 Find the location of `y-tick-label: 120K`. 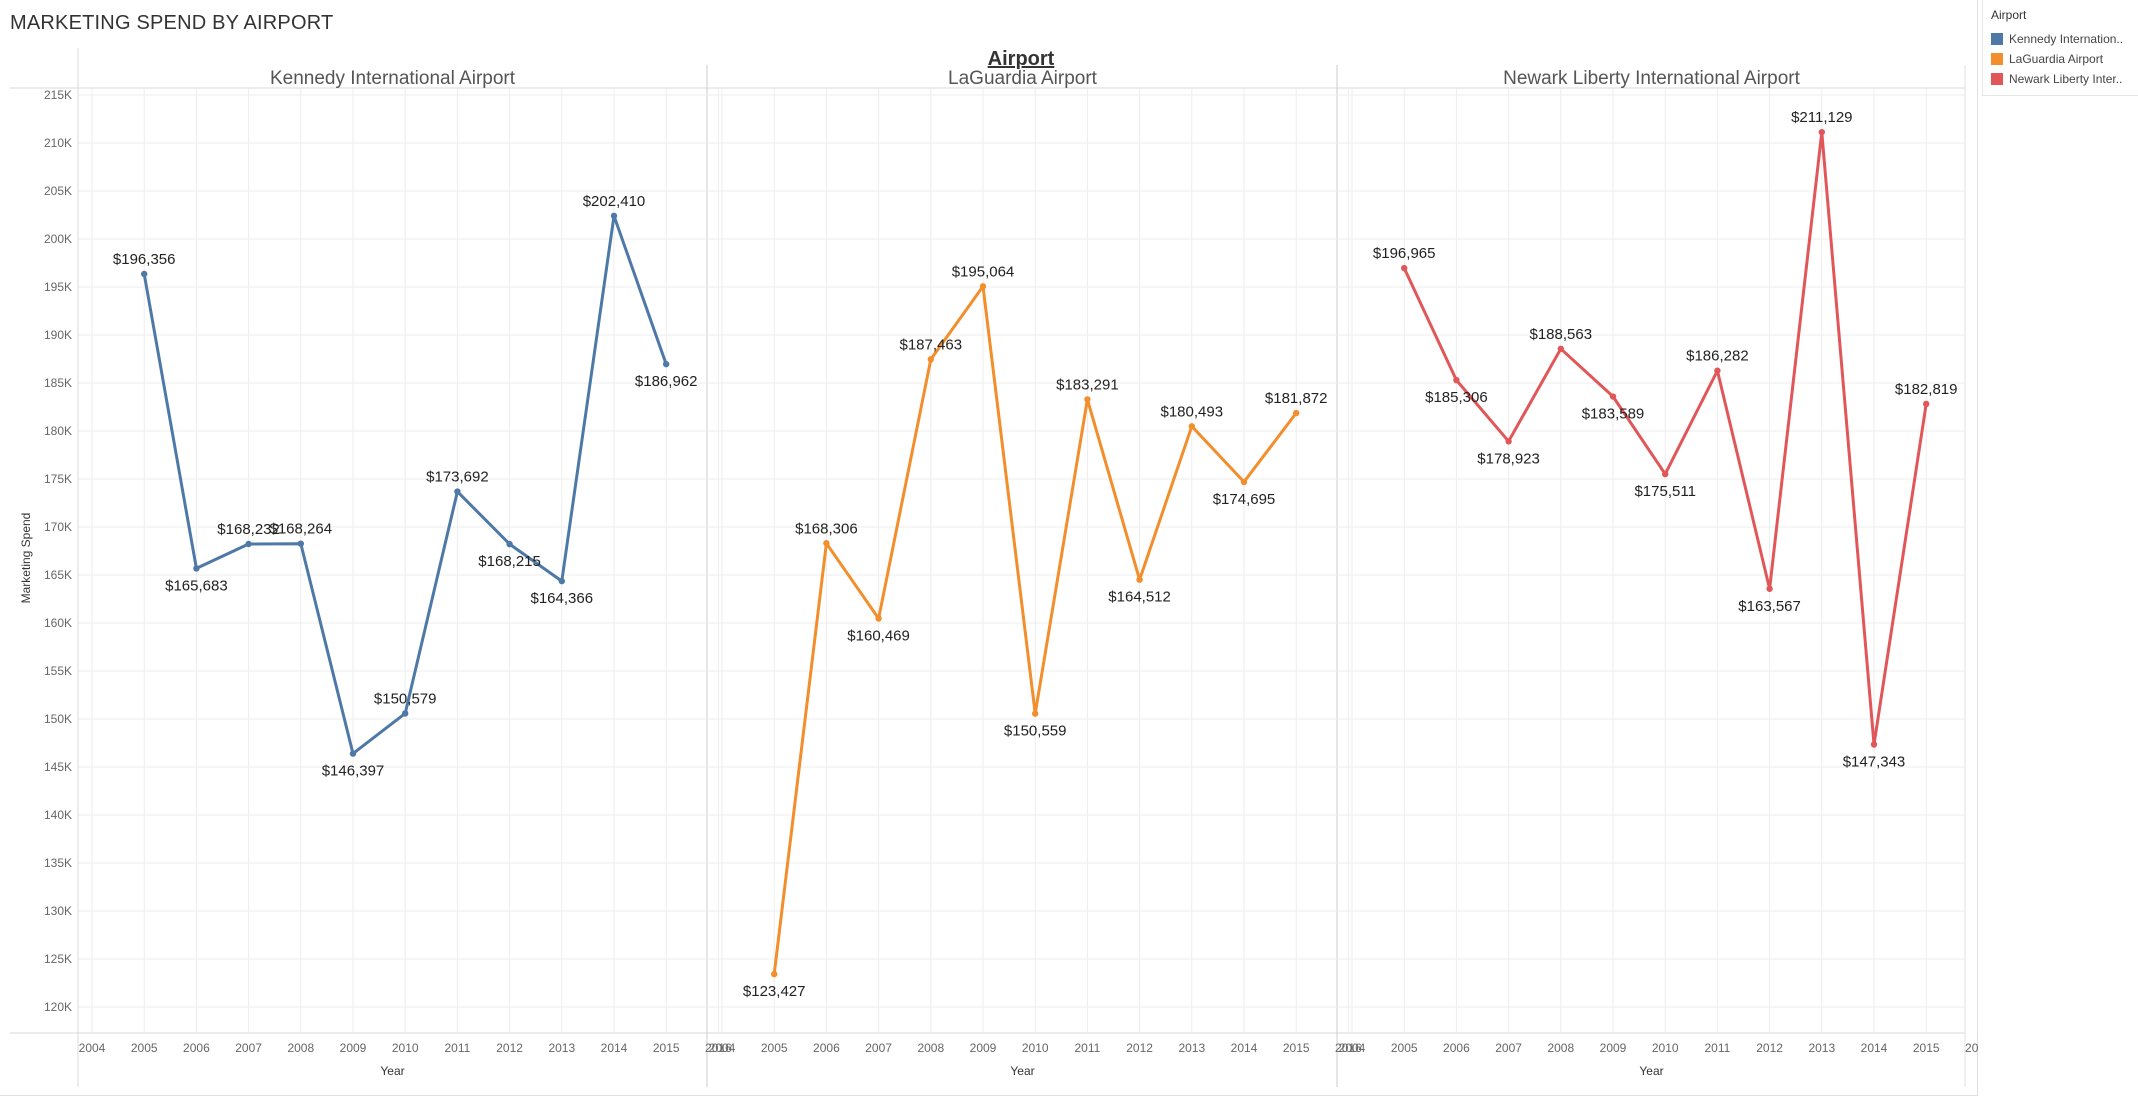

y-tick-label: 120K is located at coordinates (58, 1007).